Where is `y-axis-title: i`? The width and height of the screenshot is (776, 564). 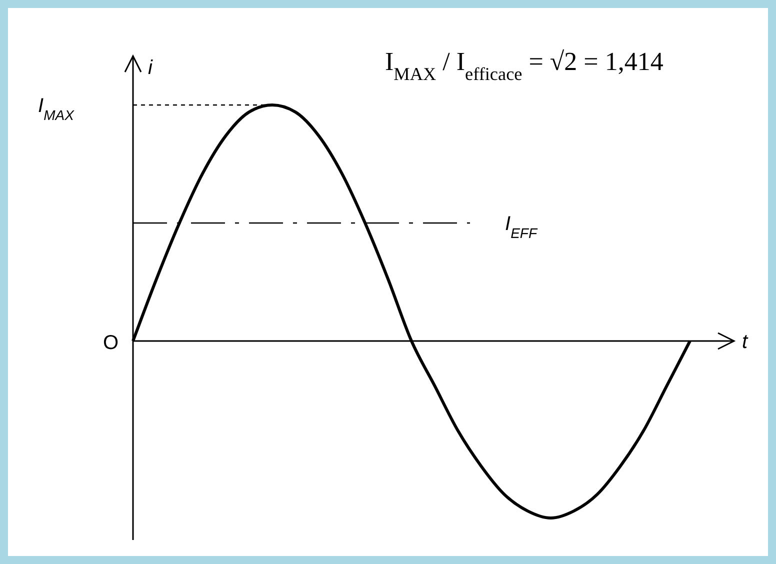
y-axis-title: i is located at coordinates (150, 68).